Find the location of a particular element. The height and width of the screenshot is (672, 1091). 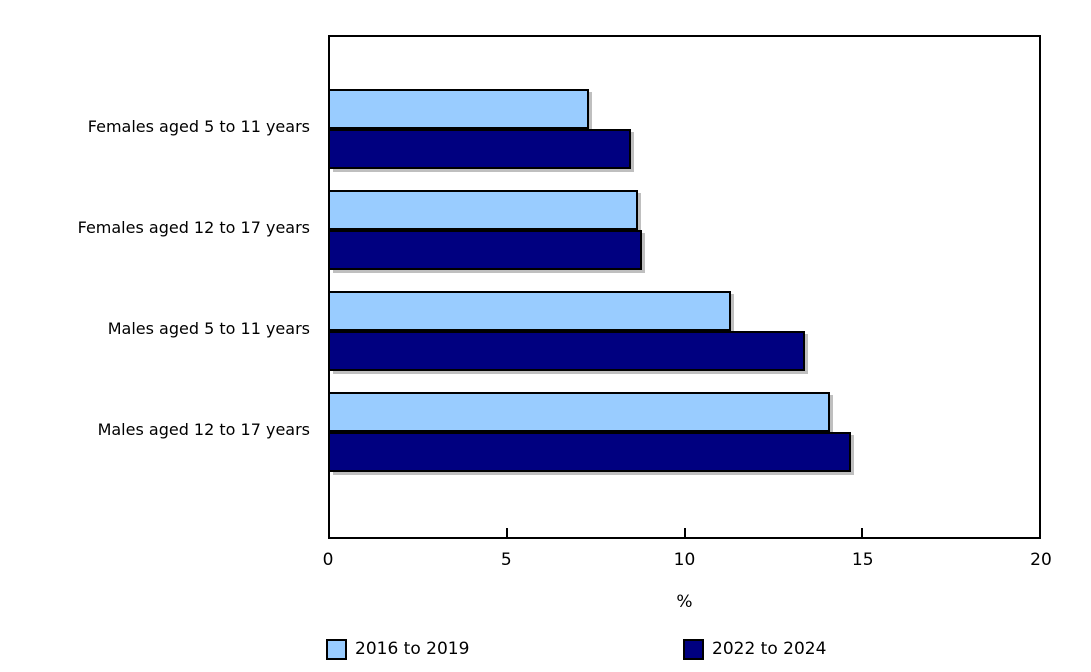

bar-series2-category3 is located at coordinates (568, 351).